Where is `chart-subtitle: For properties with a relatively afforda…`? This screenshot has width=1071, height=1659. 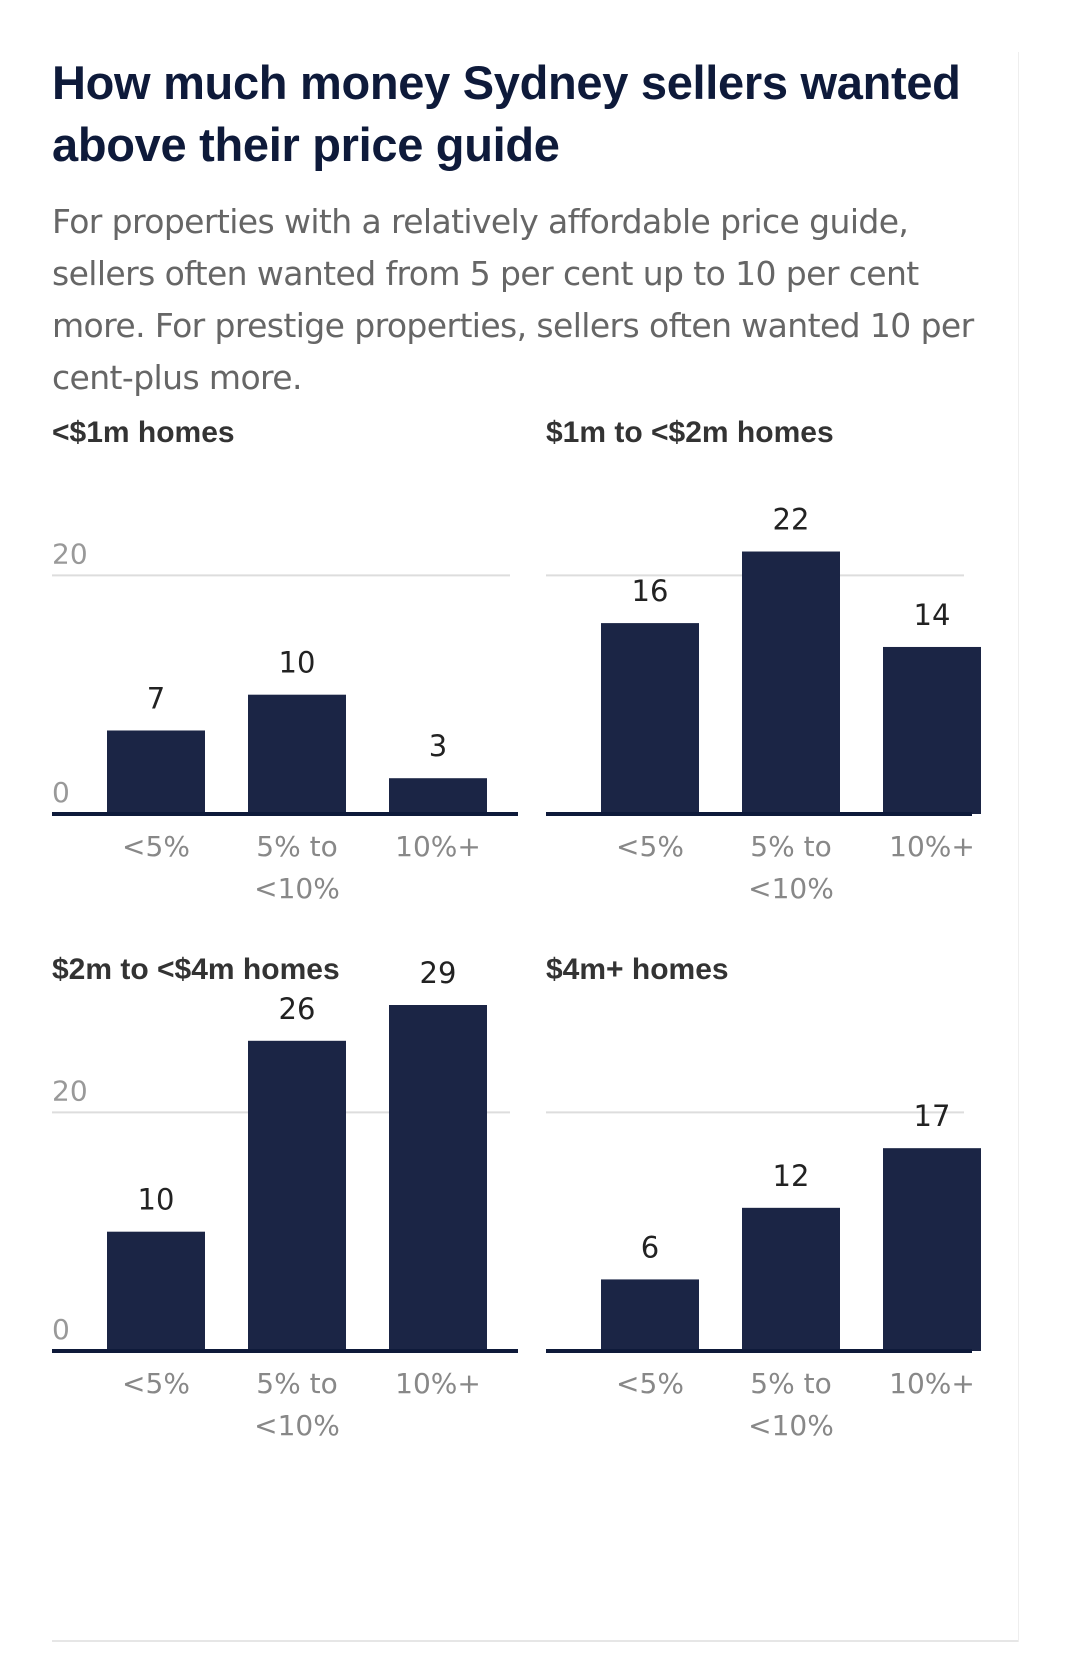
chart-subtitle: For properties with a relatively afforda… is located at coordinates (513, 299).